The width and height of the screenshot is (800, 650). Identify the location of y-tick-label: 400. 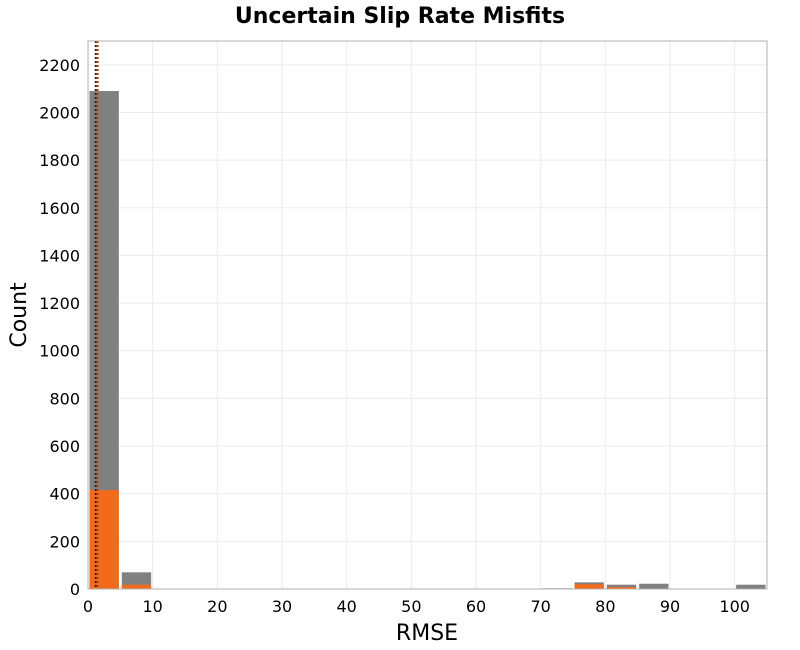
(64, 494).